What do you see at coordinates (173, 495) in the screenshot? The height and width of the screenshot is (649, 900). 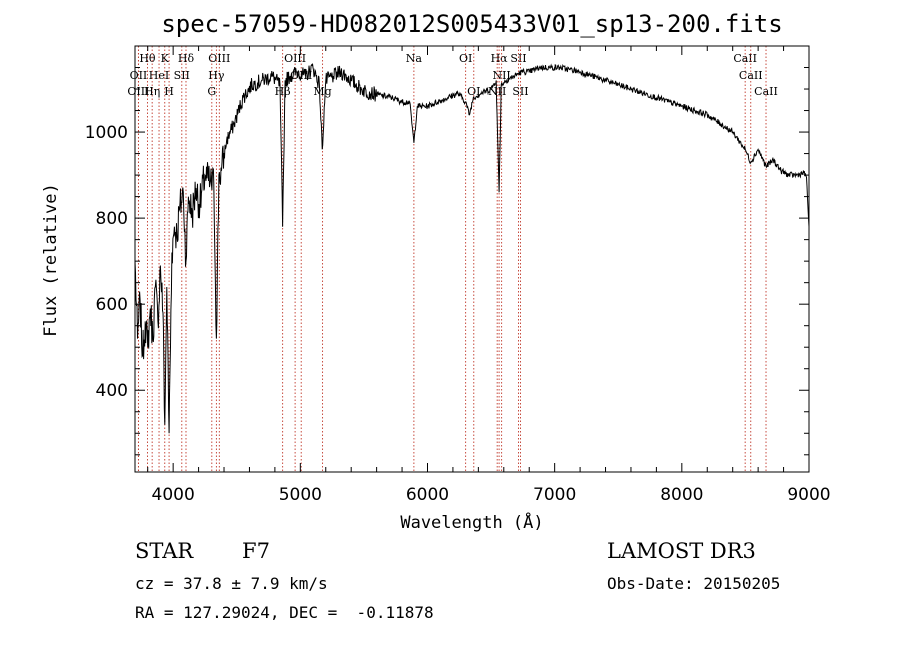 I see `x-tick-label: 4000` at bounding box center [173, 495].